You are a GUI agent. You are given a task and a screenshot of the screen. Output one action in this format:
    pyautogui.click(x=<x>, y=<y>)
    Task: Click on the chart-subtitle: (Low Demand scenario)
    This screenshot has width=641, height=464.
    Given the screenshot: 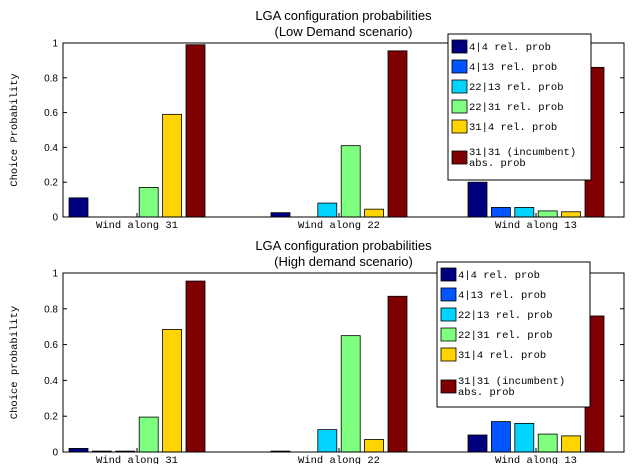 What is the action you would take?
    pyautogui.click(x=343, y=31)
    